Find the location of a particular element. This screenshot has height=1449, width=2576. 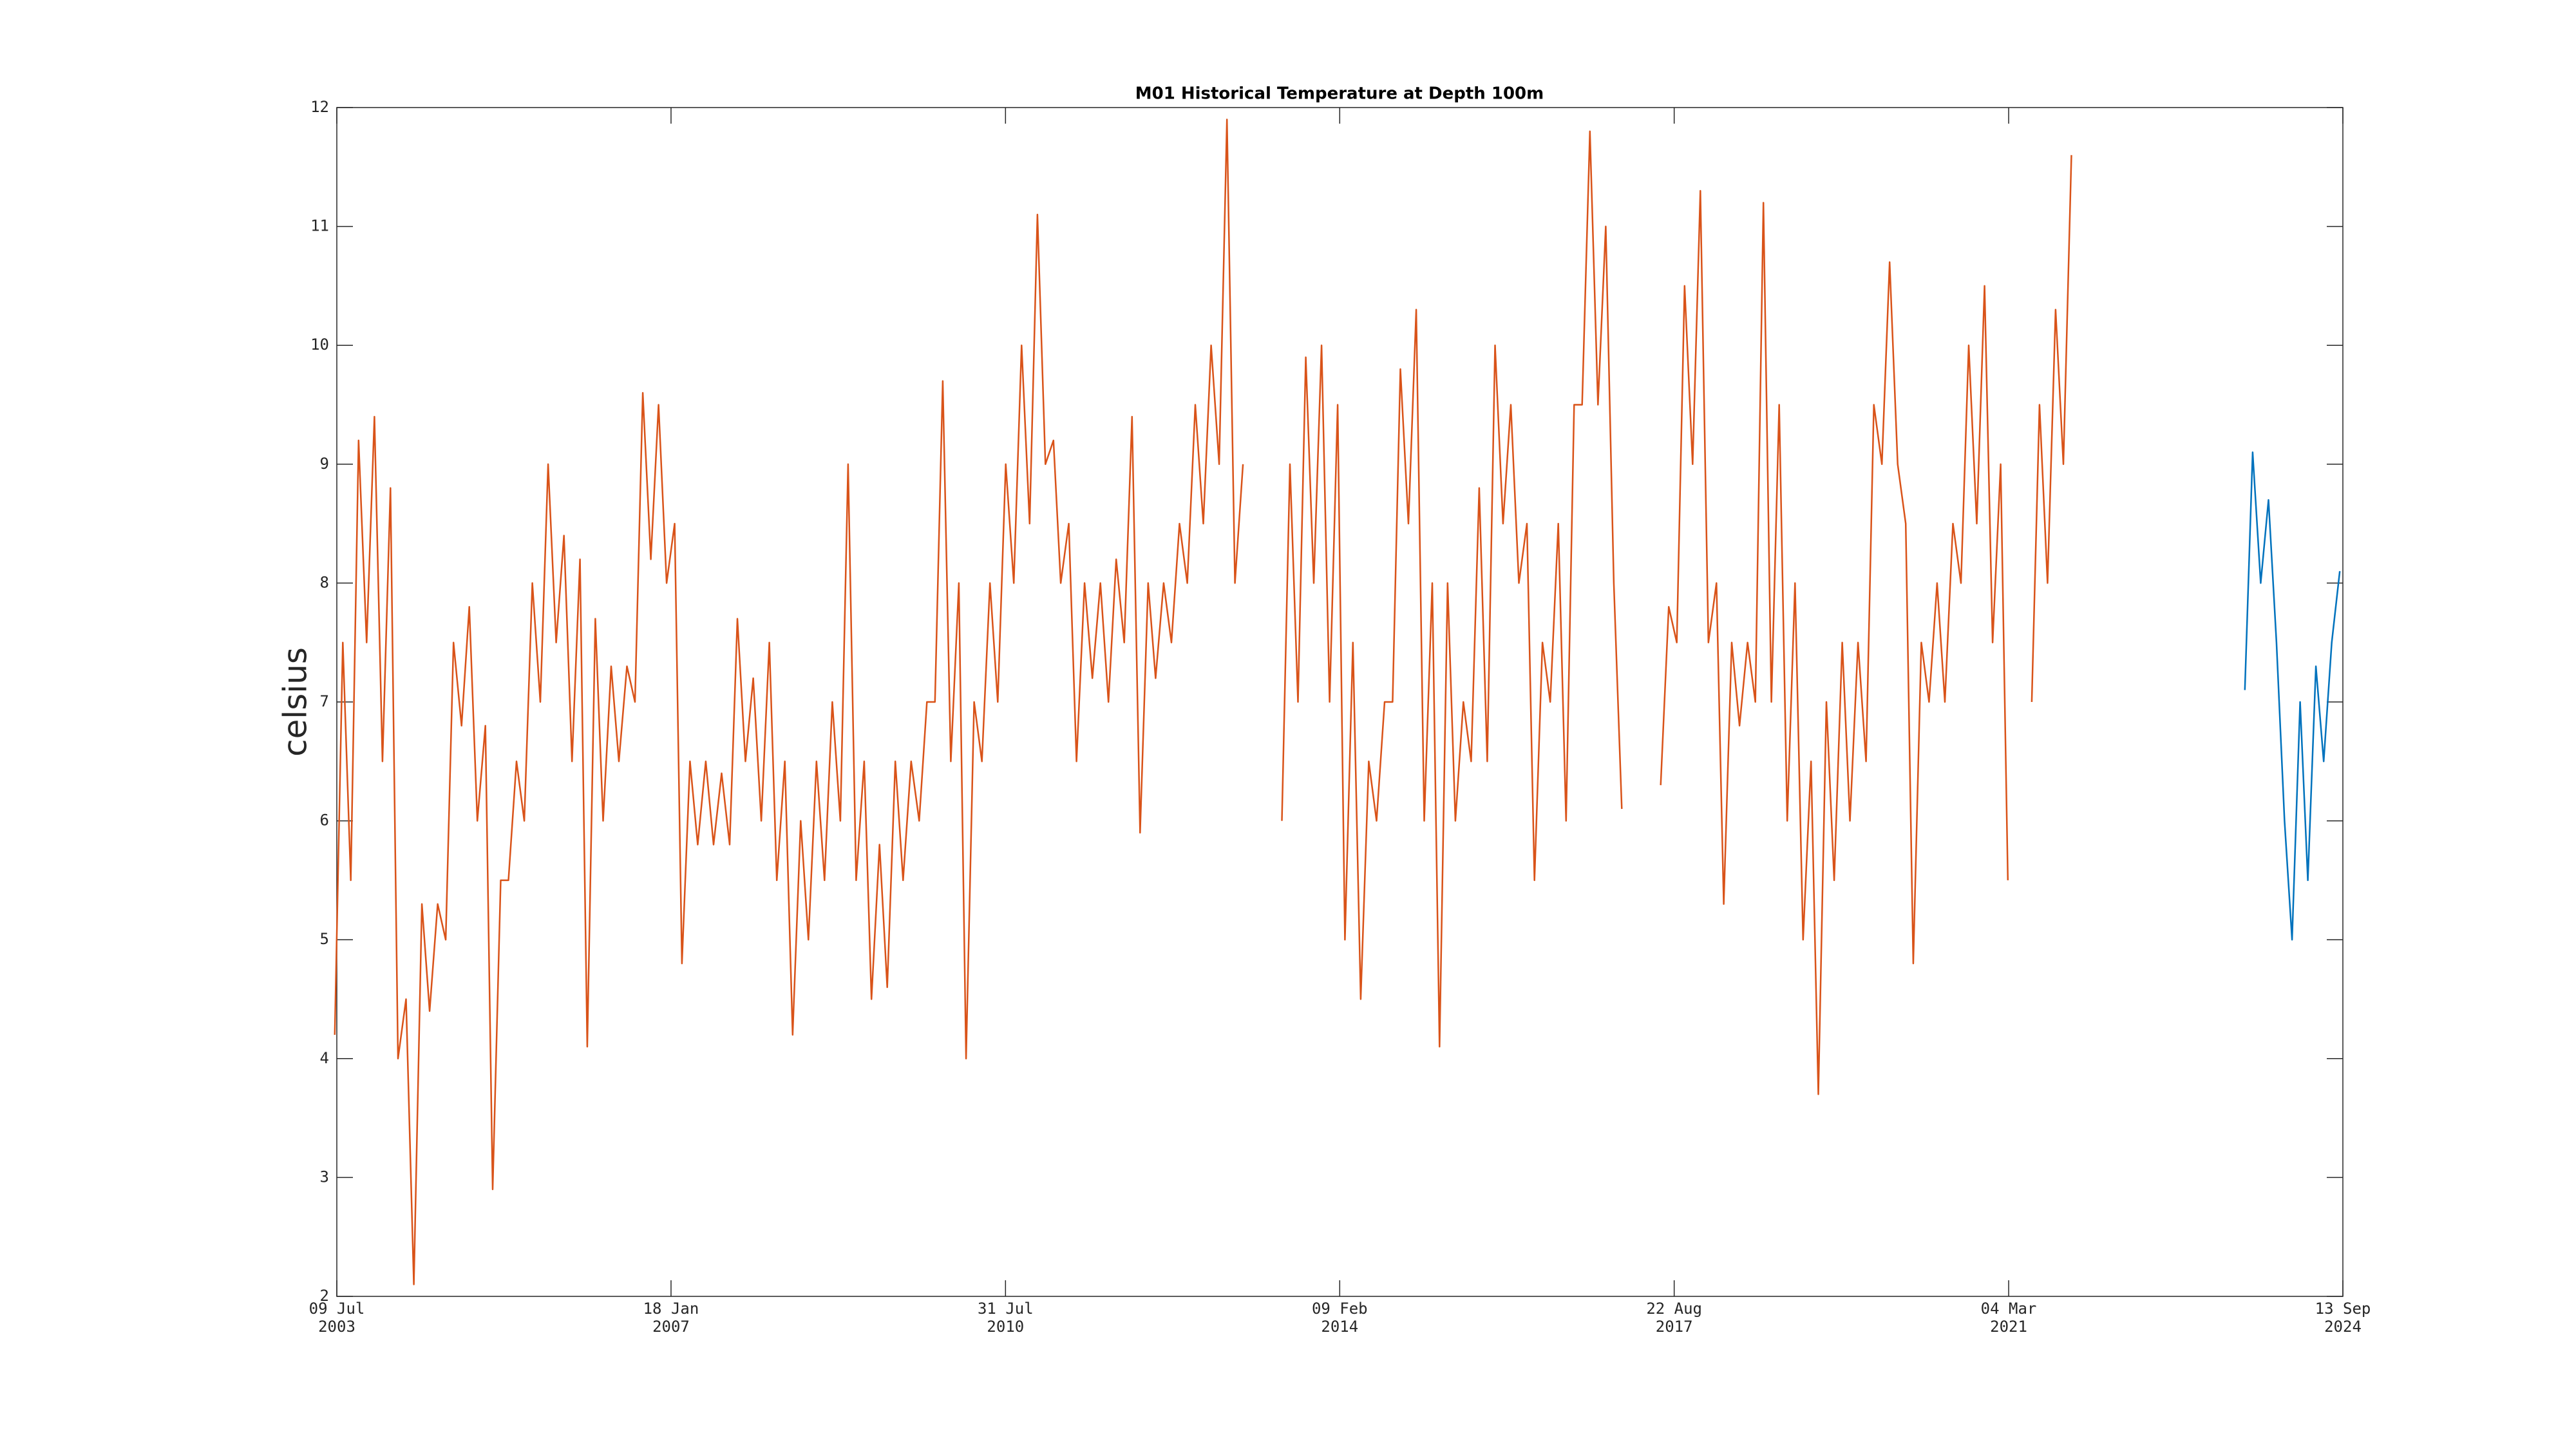

y-tick-label: 11 is located at coordinates (319, 226).